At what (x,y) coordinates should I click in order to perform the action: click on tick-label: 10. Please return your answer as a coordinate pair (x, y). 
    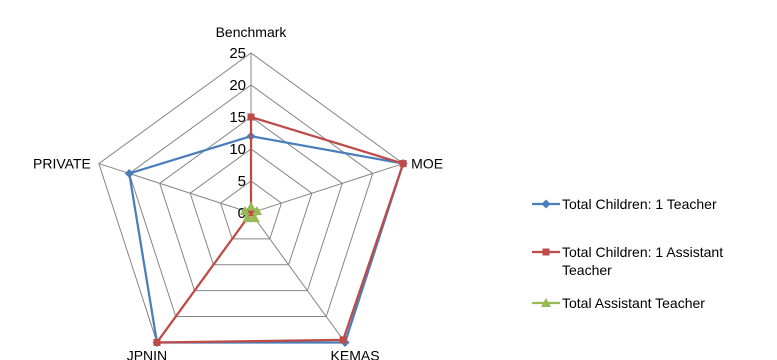
    Looking at the image, I should click on (237, 149).